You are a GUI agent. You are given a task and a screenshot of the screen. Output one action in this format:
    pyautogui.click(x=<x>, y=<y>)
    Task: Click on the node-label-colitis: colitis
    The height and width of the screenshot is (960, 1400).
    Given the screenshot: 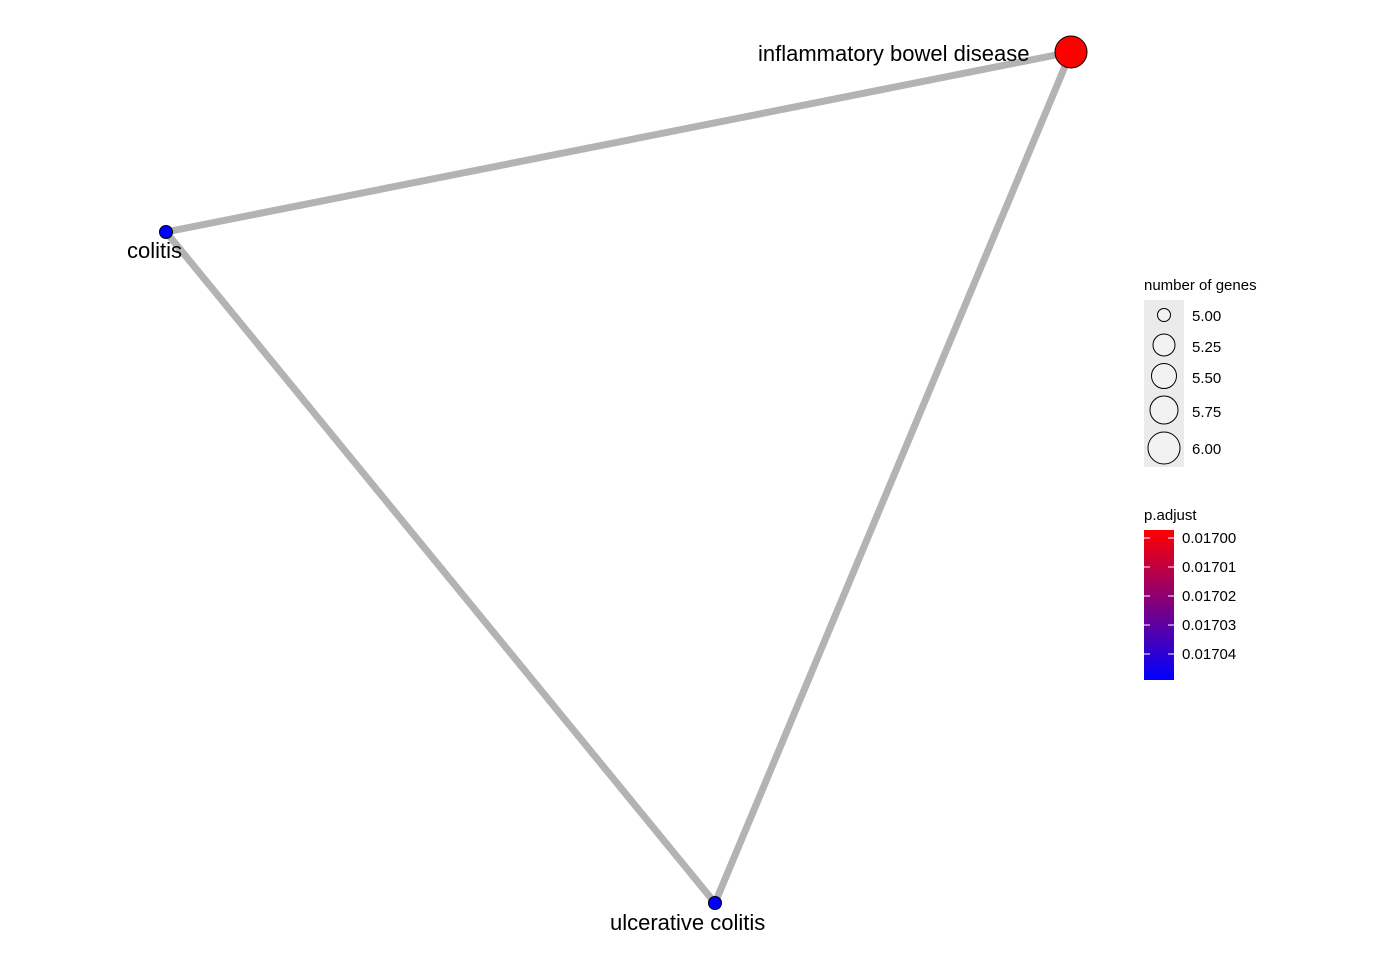 What is the action you would take?
    pyautogui.click(x=154, y=250)
    